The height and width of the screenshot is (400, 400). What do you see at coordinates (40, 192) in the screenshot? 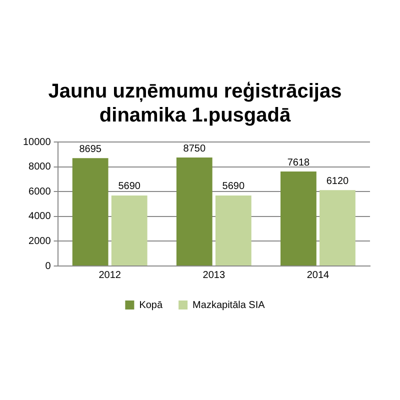
I see `y-tick-label: 6000` at bounding box center [40, 192].